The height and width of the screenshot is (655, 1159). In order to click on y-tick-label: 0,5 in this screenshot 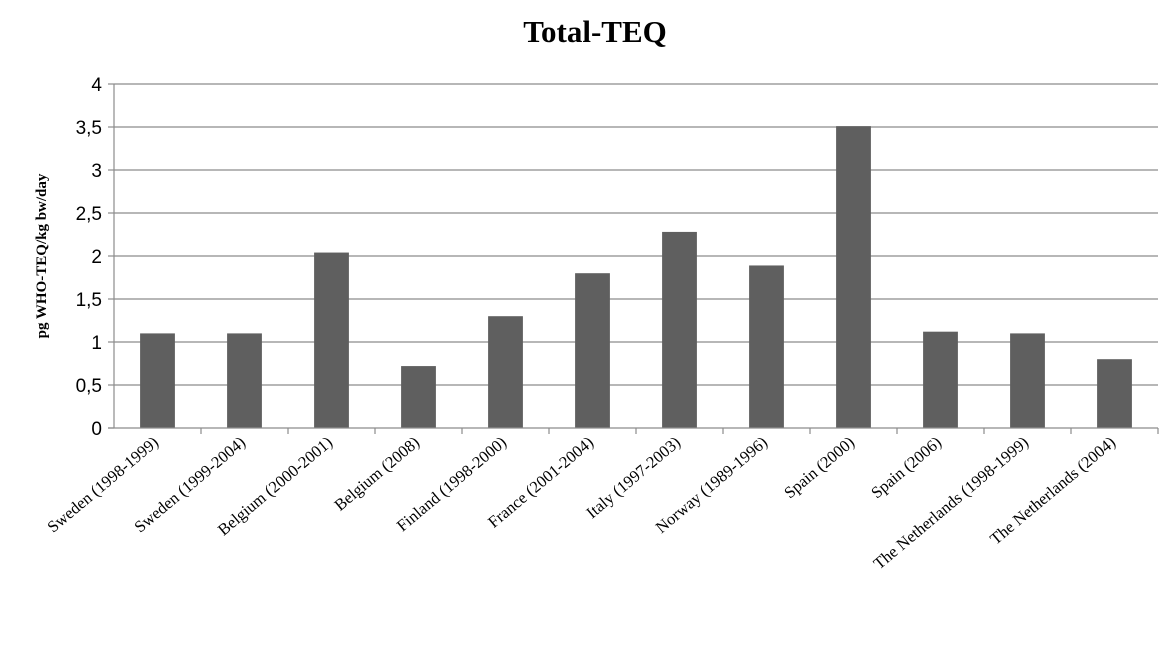, I will do `click(89, 386)`.